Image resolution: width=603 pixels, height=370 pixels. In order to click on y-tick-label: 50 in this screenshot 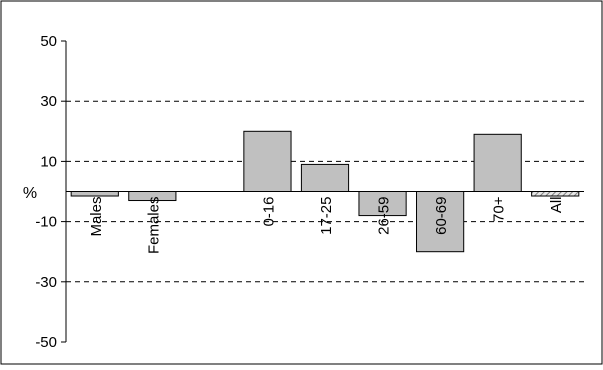, I will do `click(48, 41)`.